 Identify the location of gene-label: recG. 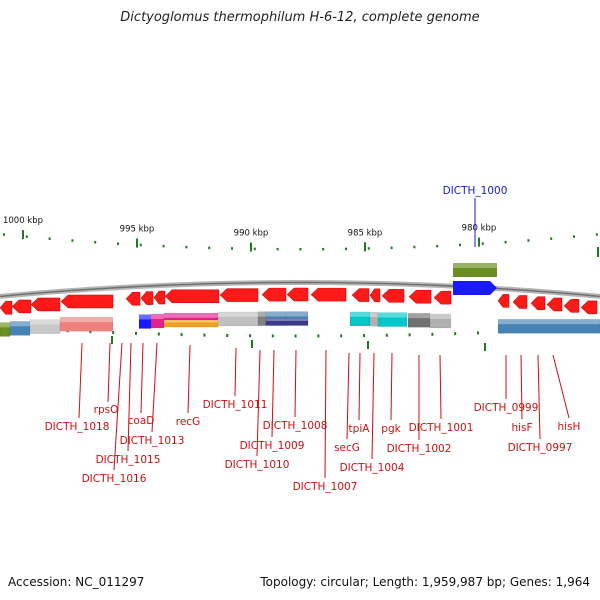
(188, 422).